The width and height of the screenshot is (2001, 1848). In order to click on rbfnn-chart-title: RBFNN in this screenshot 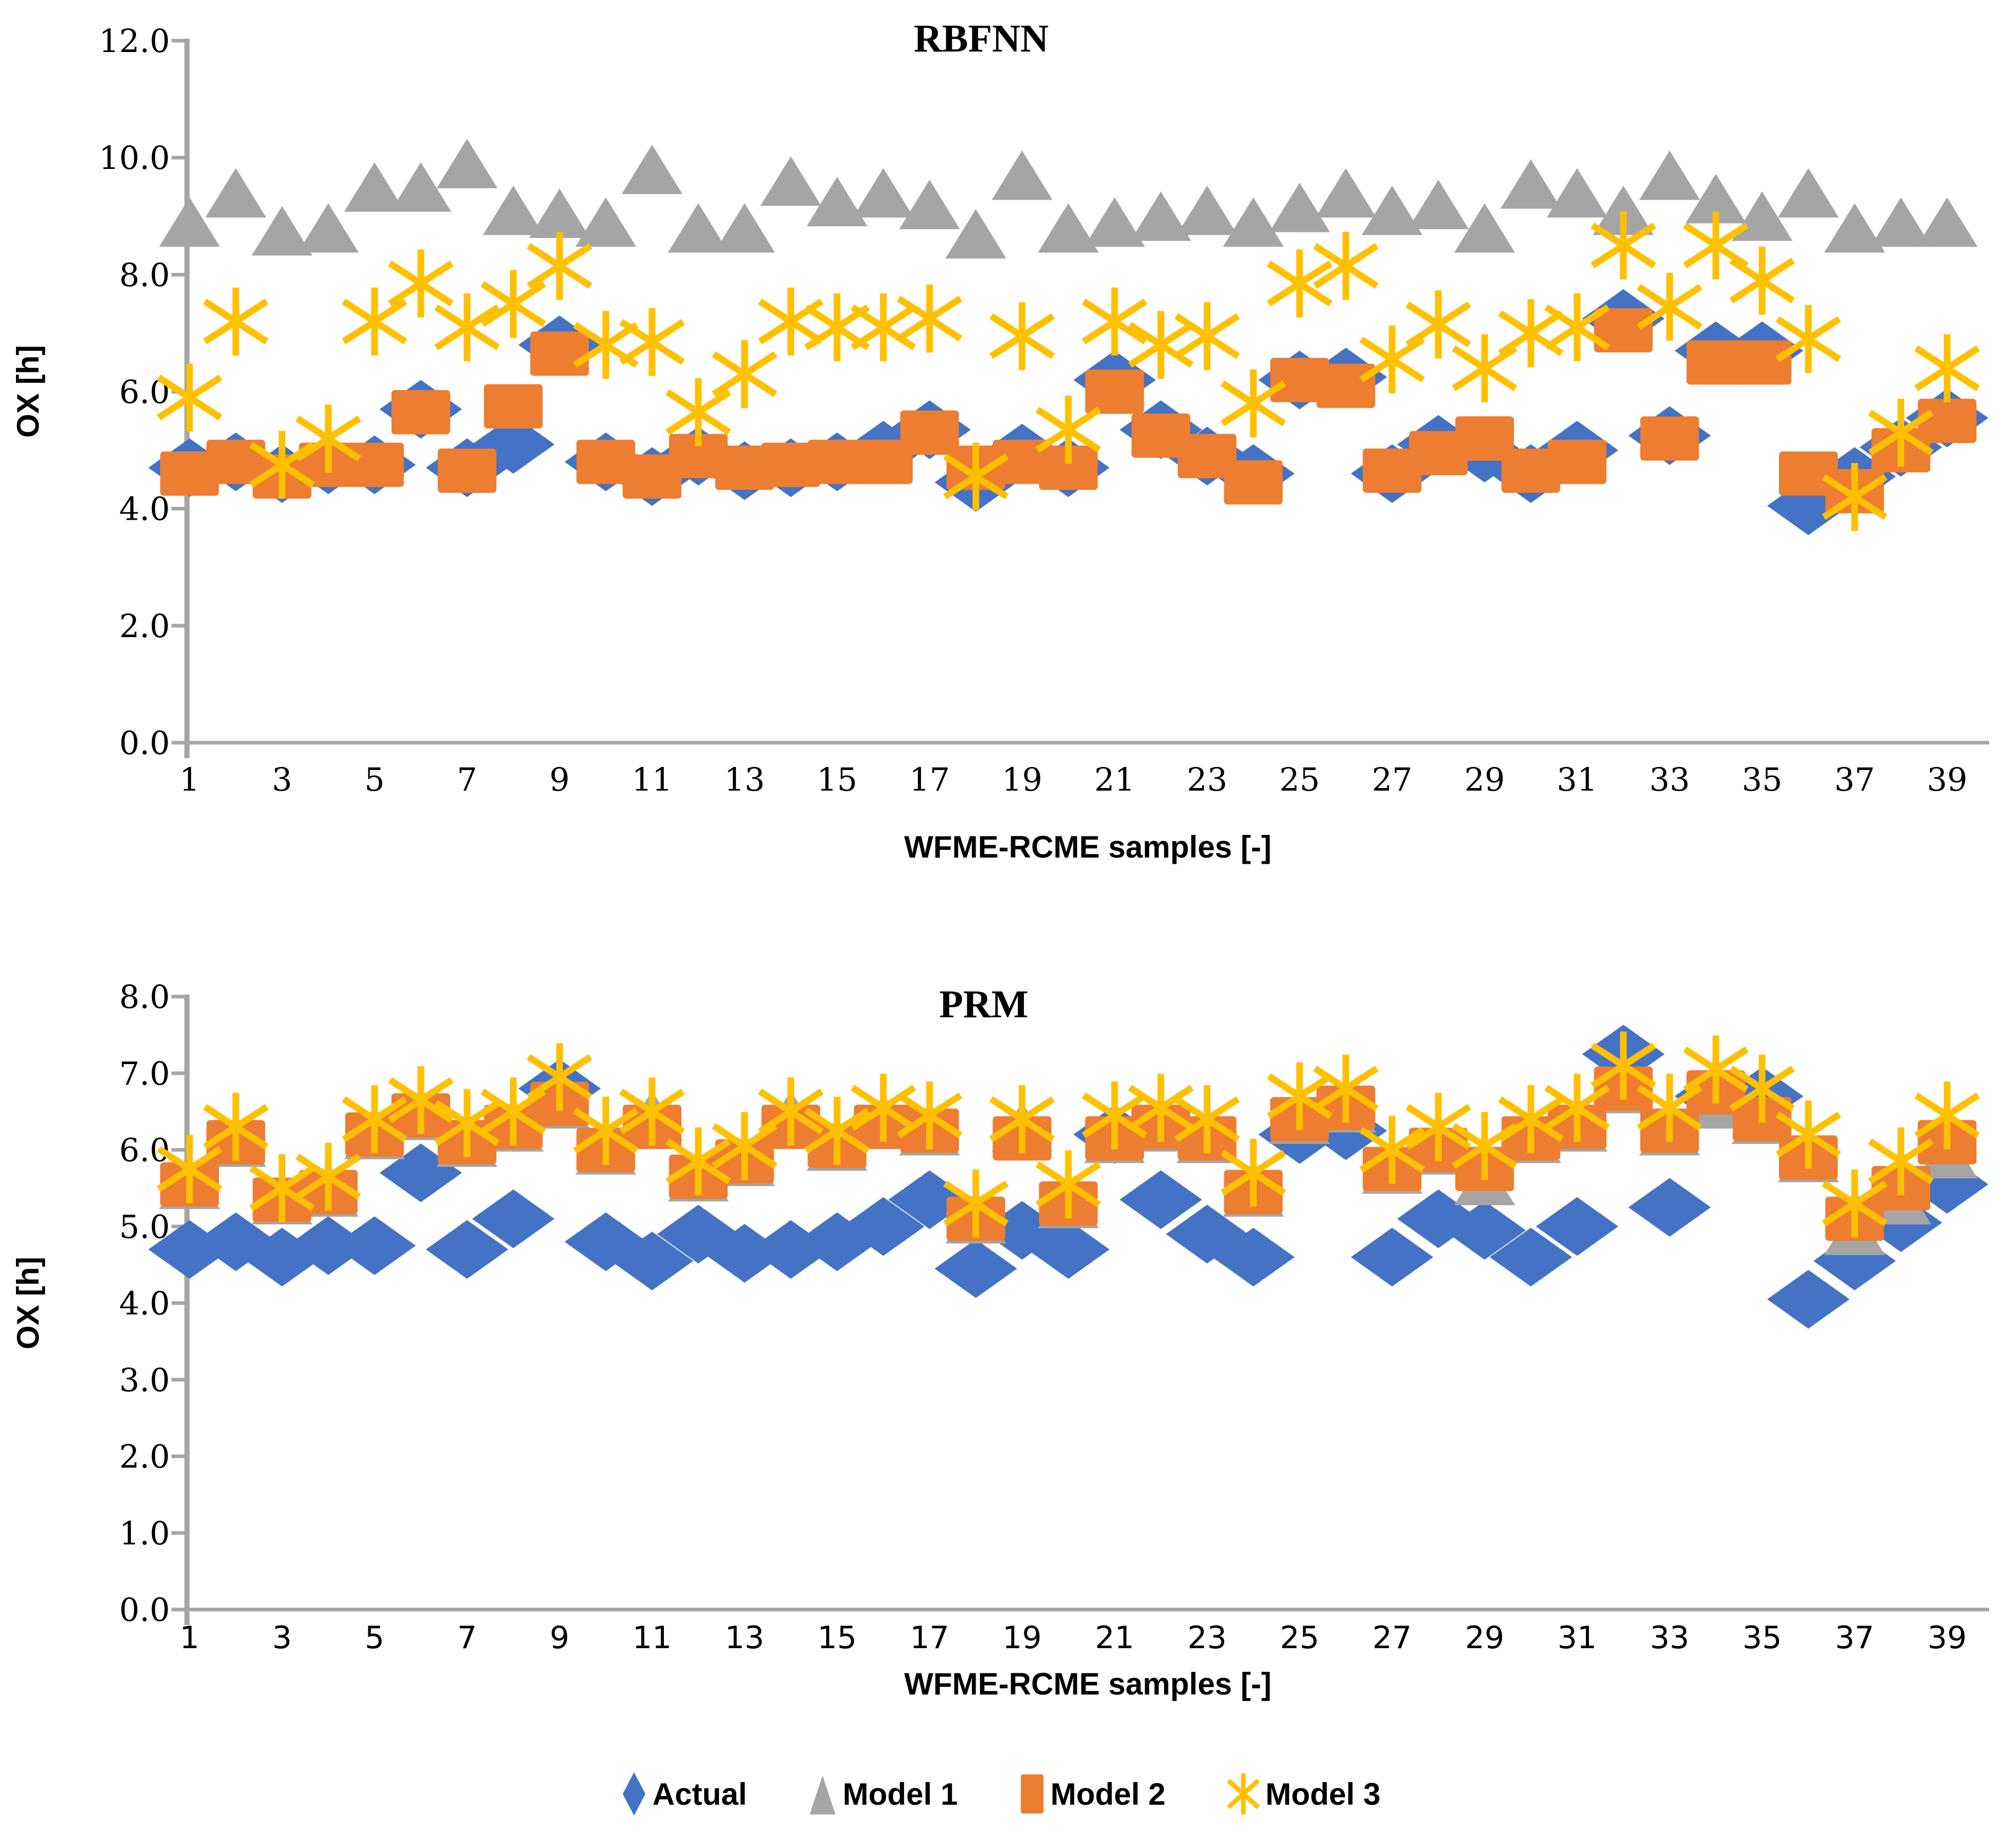, I will do `click(982, 38)`.